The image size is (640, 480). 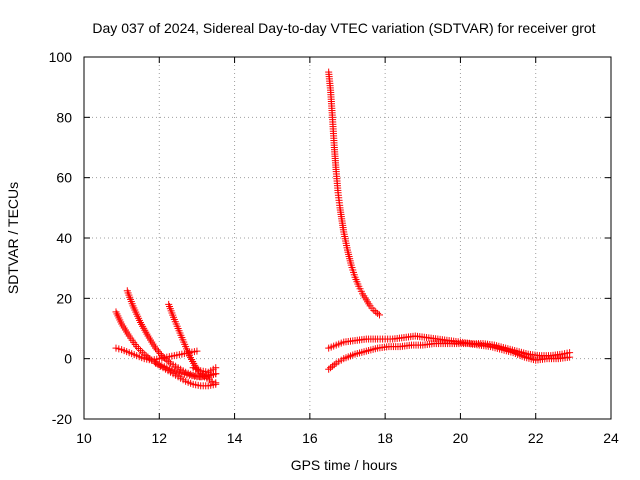 What do you see at coordinates (62, 419) in the screenshot?
I see `y-tick-label: -20` at bounding box center [62, 419].